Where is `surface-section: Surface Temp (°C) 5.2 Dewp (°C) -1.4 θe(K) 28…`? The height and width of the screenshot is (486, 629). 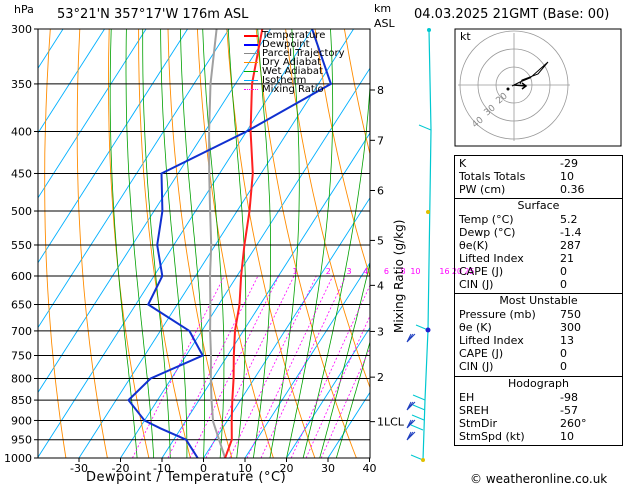 surface-section: Surface Temp (°C) 5.2 Dewp (°C) -1.4 θe(K) 28… is located at coordinates (538, 245).